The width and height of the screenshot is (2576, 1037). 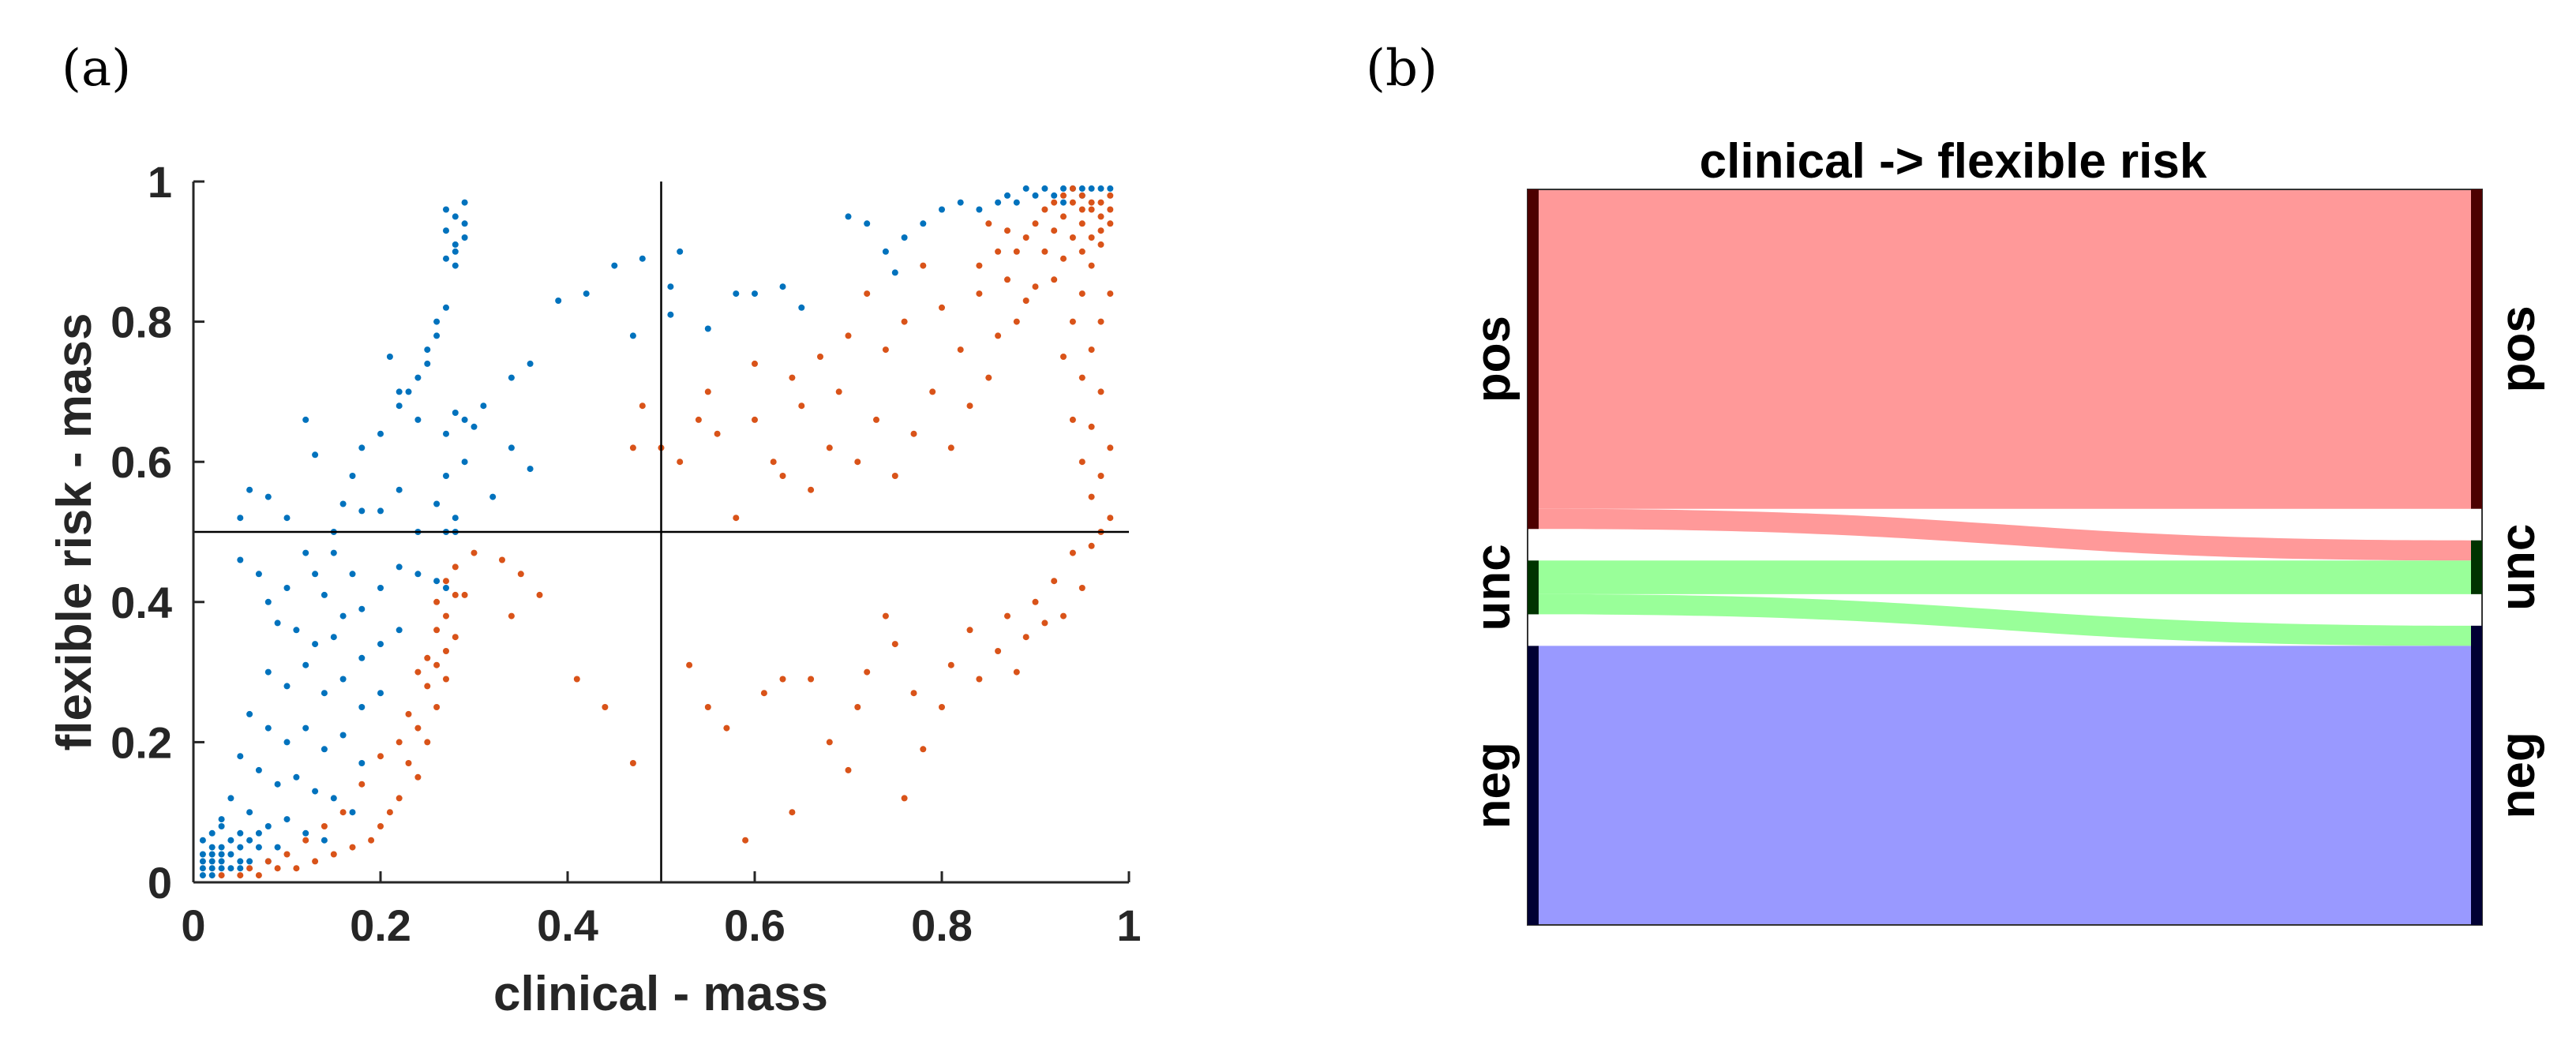 What do you see at coordinates (141, 462) in the screenshot?
I see `y-tick-label: 0.6` at bounding box center [141, 462].